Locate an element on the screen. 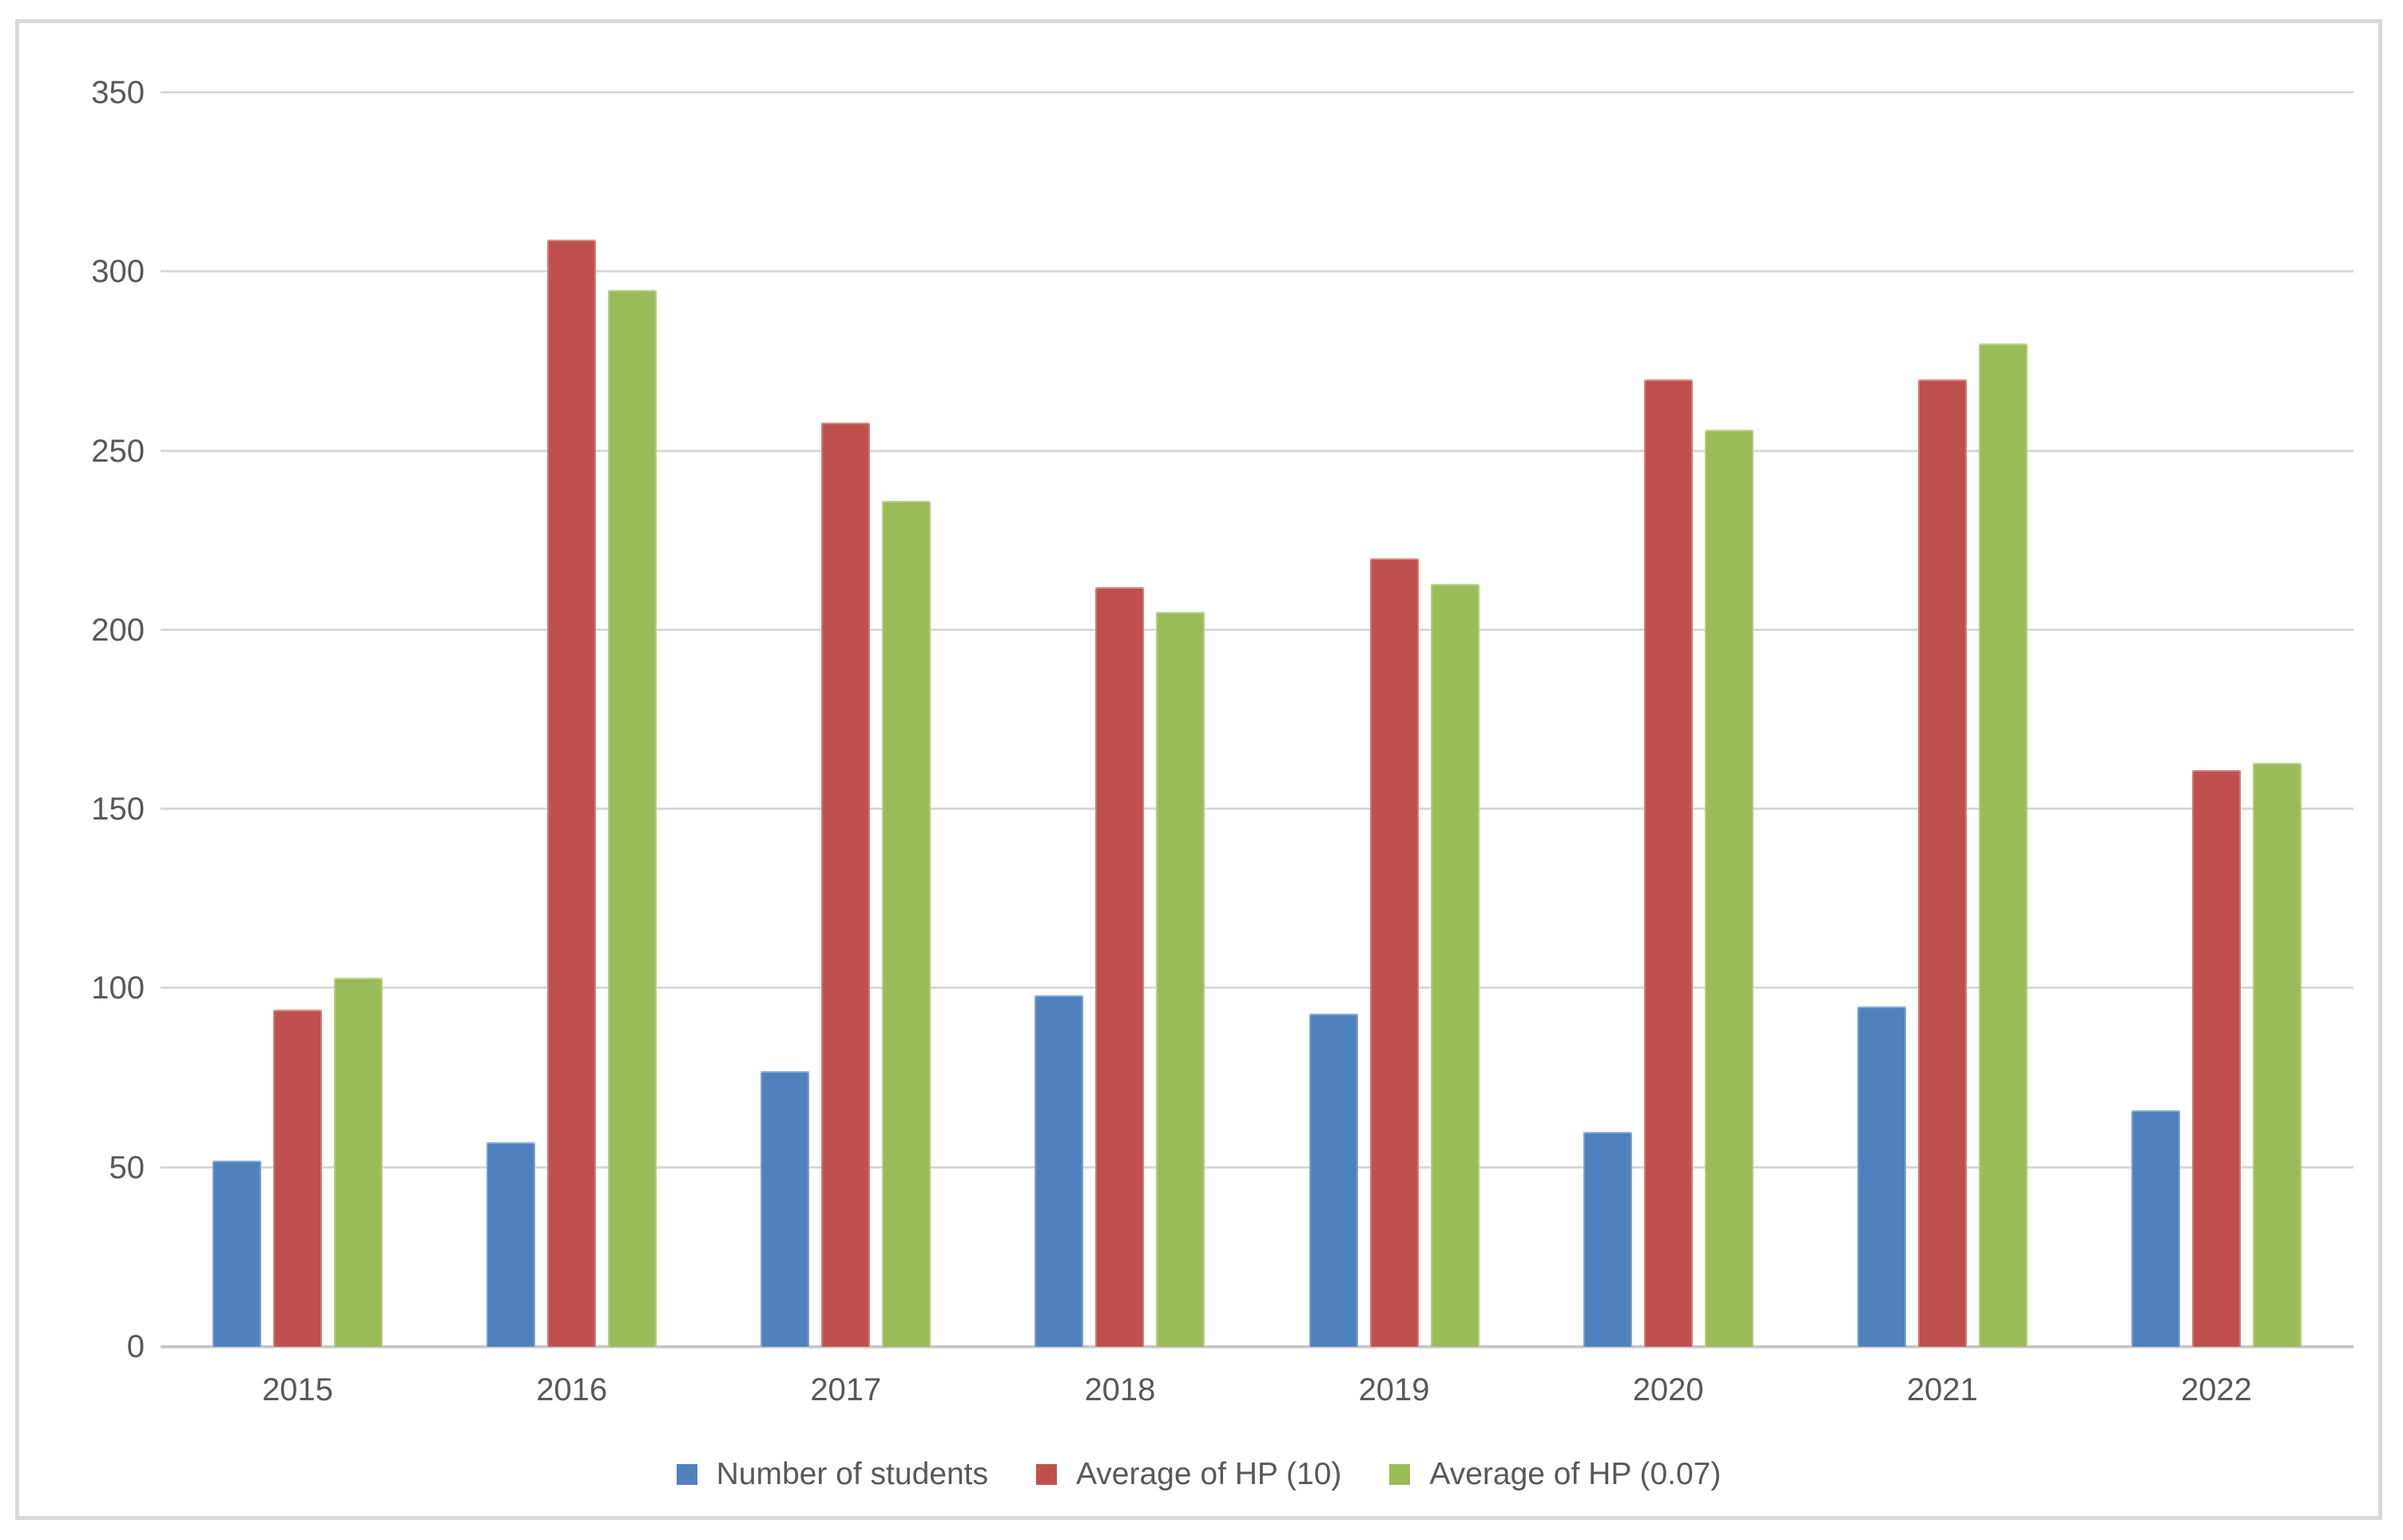 The width and height of the screenshot is (2403, 1540). y-tick-label-200: 200 is located at coordinates (118, 630).